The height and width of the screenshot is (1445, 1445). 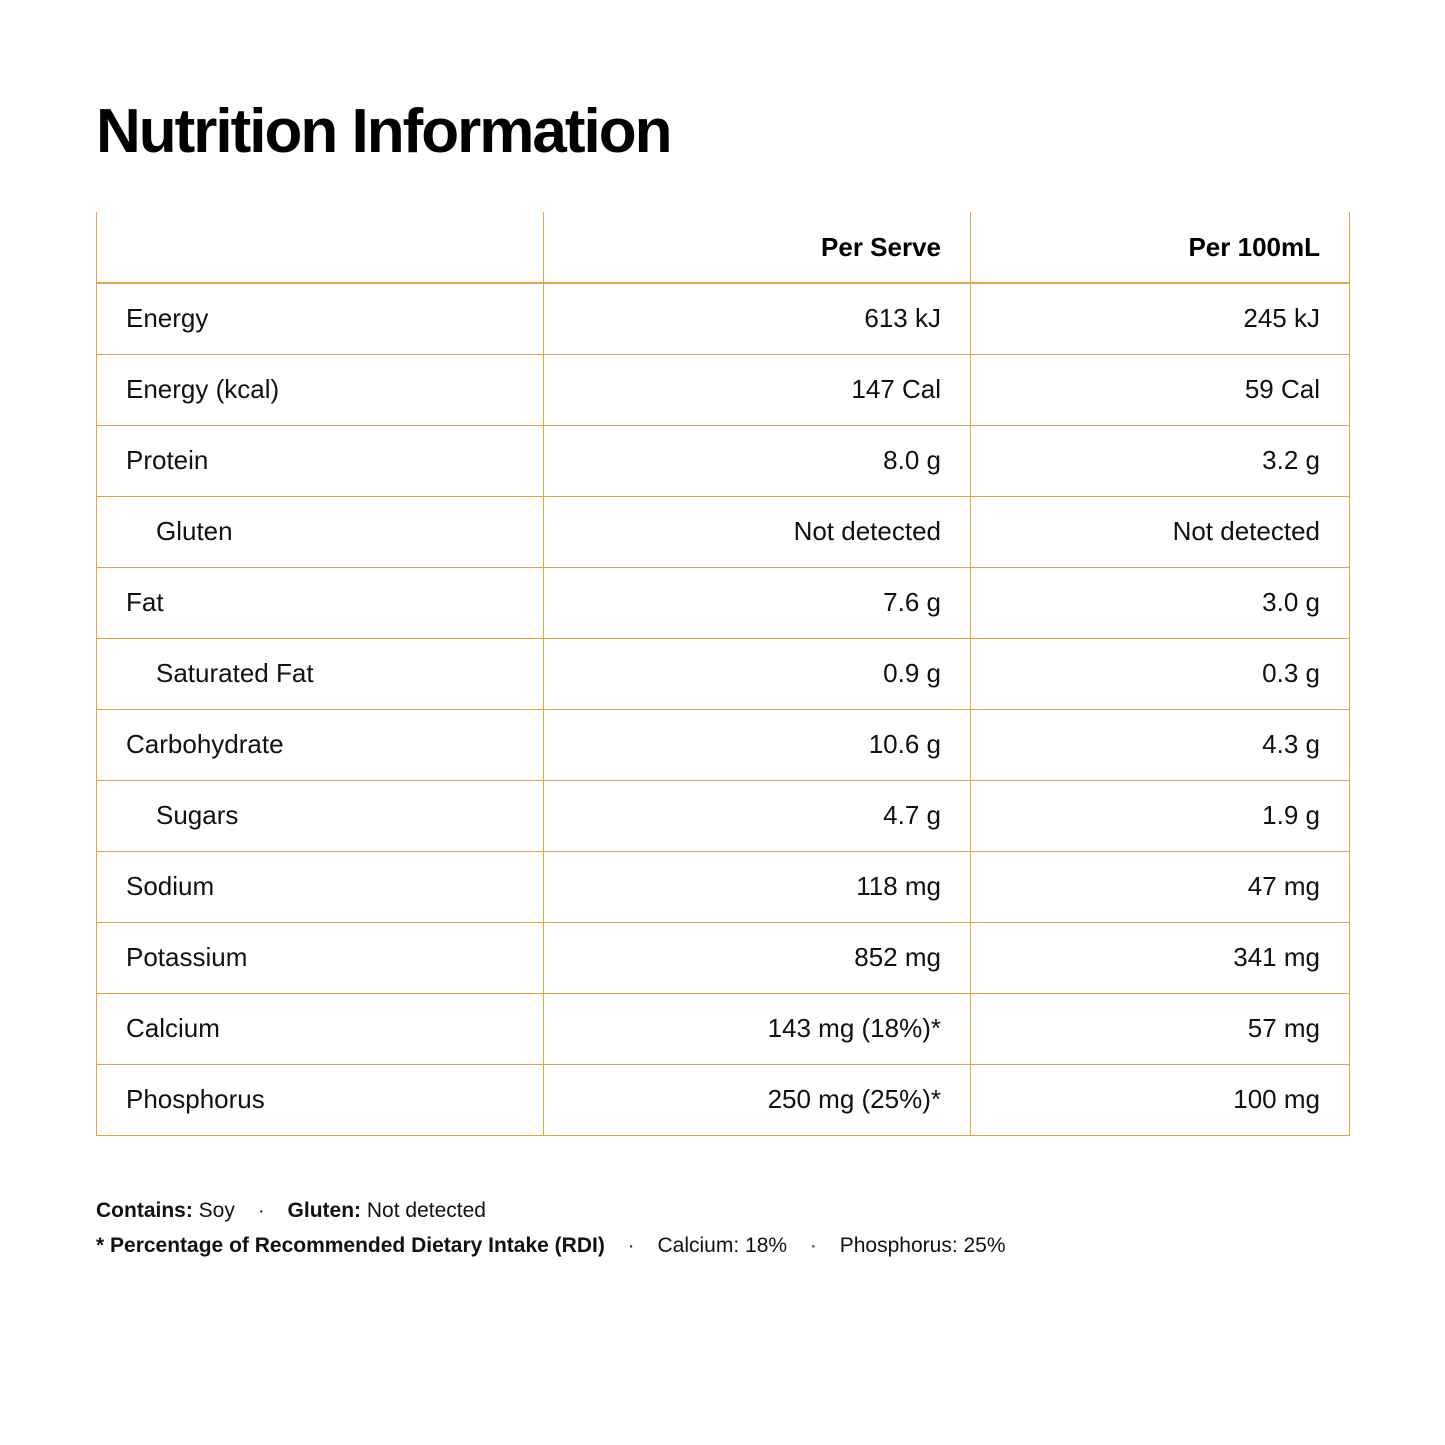 I want to click on table-row: Energy (kcal) 147 Cal 59 Cal, so click(x=723, y=390).